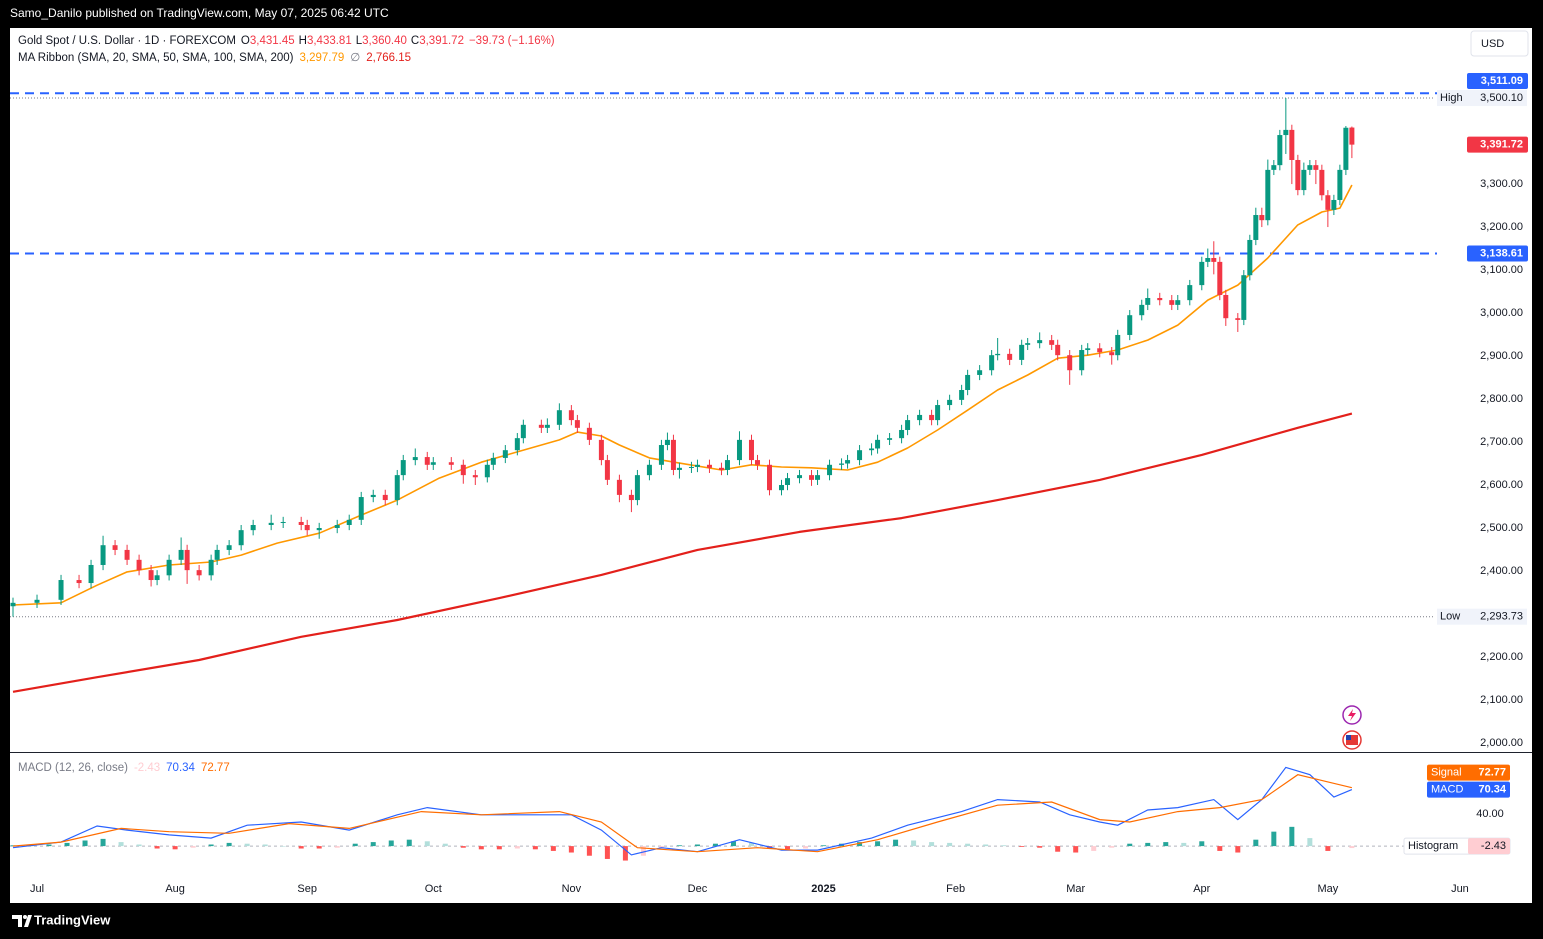  Describe the element at coordinates (1492, 44) in the screenshot. I see `currency-label: USD` at that location.